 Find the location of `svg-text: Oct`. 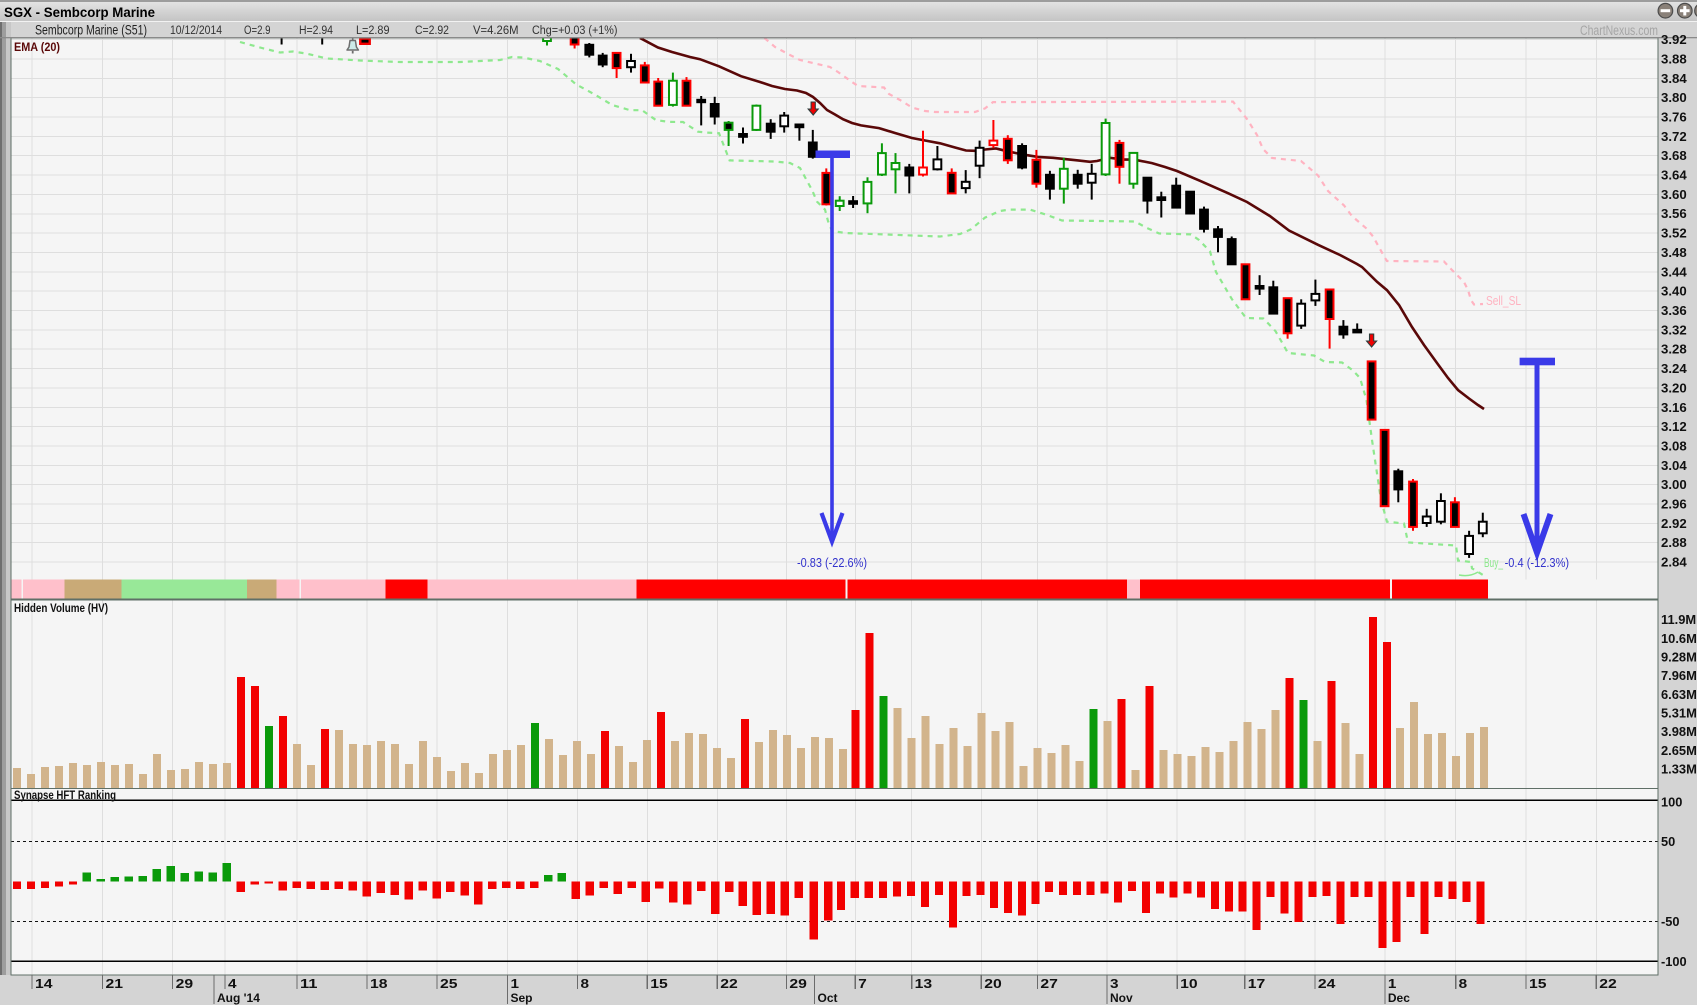

svg-text: Oct is located at coordinates (828, 998).